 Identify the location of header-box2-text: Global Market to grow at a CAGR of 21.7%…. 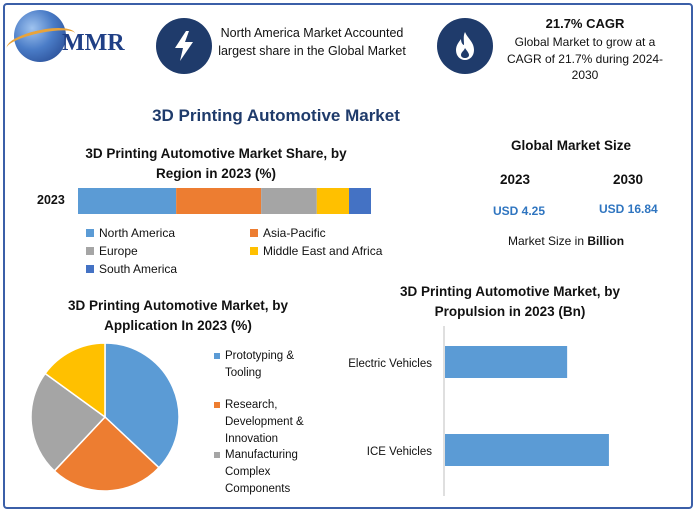
(585, 58).